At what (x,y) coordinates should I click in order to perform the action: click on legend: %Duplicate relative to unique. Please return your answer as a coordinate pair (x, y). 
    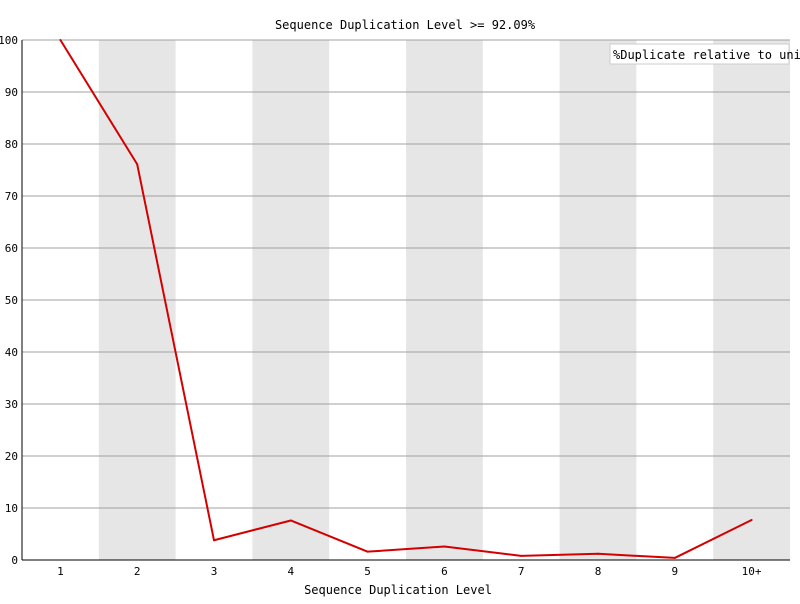
    Looking at the image, I should click on (704, 54).